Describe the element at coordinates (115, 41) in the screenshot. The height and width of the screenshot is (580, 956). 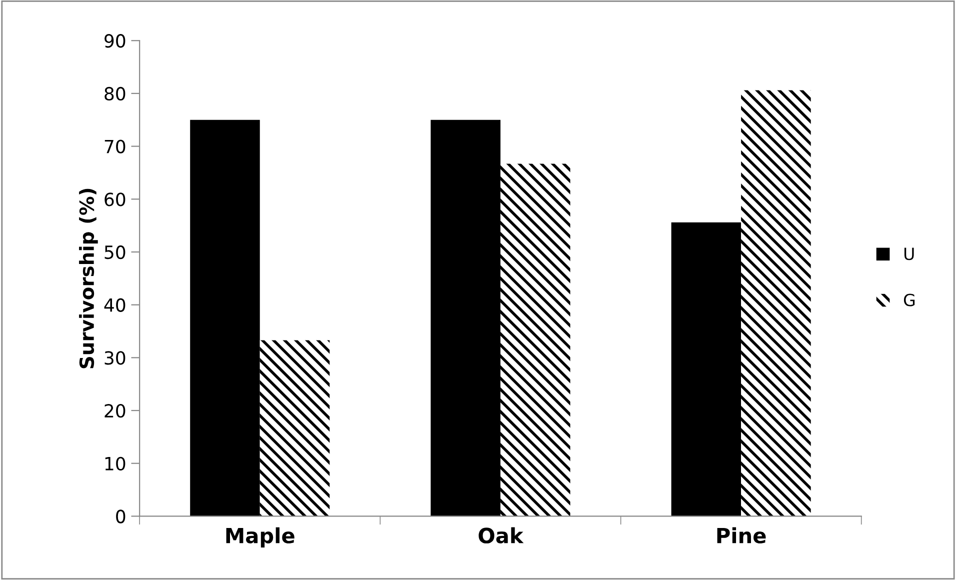
I see `y-tick-label: 90` at that location.